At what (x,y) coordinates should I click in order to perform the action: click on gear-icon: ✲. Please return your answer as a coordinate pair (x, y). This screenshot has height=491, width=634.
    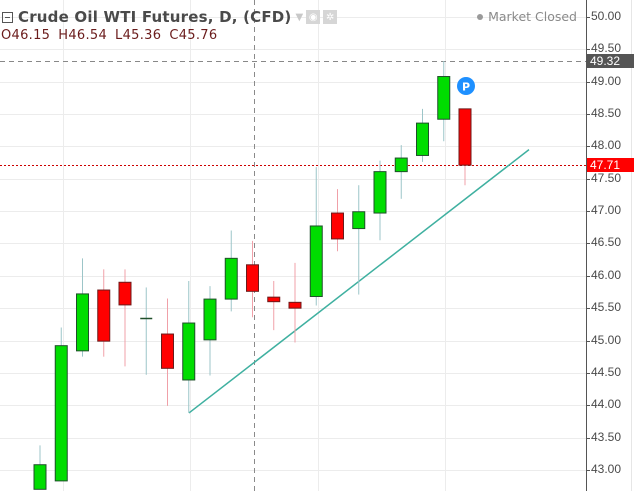
    Looking at the image, I should click on (330, 17).